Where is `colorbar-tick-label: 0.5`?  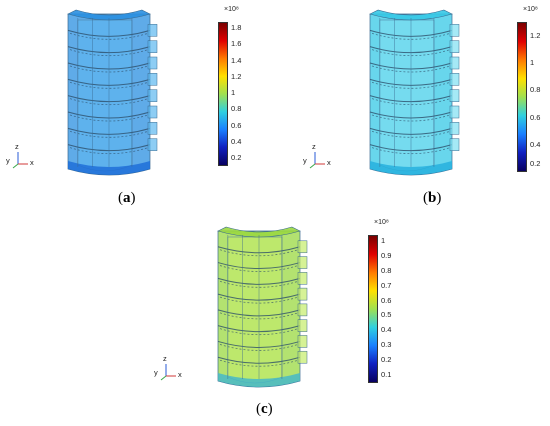
colorbar-tick-label: 0.5 is located at coordinates (386, 315).